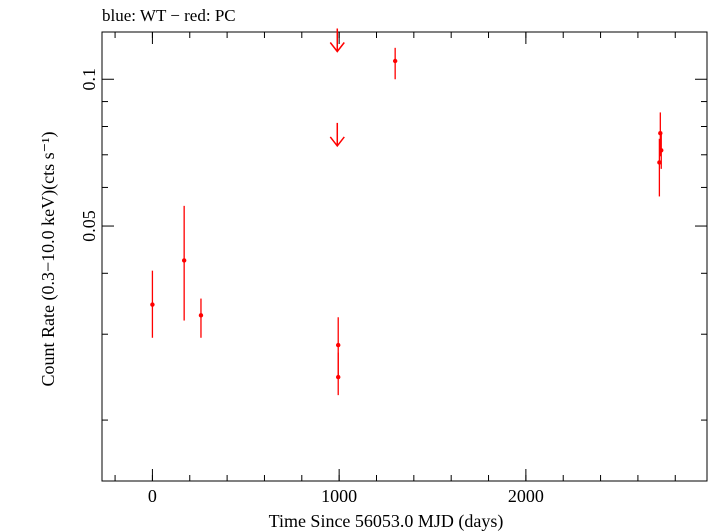 This screenshot has height=532, width=709. What do you see at coordinates (48, 258) in the screenshot?
I see `y-axis-label: Count Rate (0.3−10.0 keV)(cts s⁻¹)` at bounding box center [48, 258].